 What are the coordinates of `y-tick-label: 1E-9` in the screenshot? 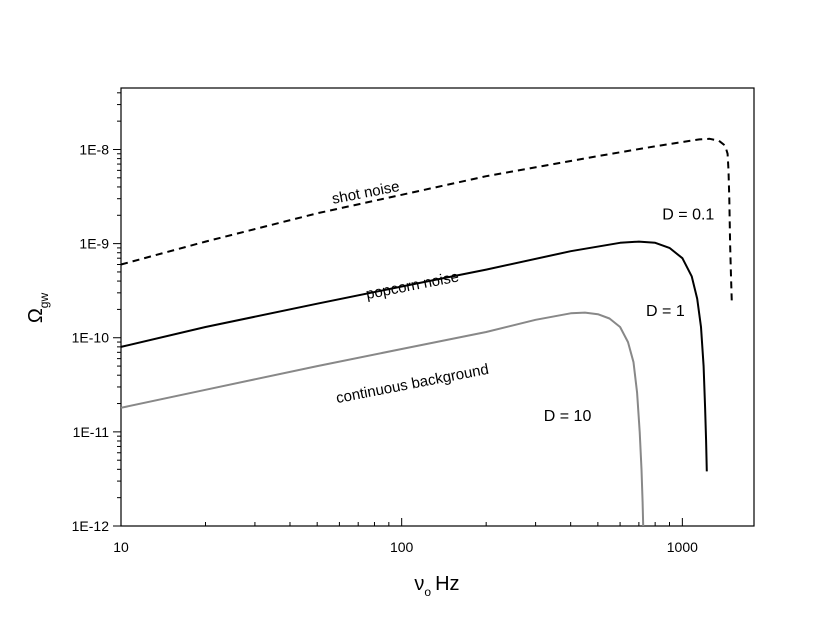 It's located at (94, 244).